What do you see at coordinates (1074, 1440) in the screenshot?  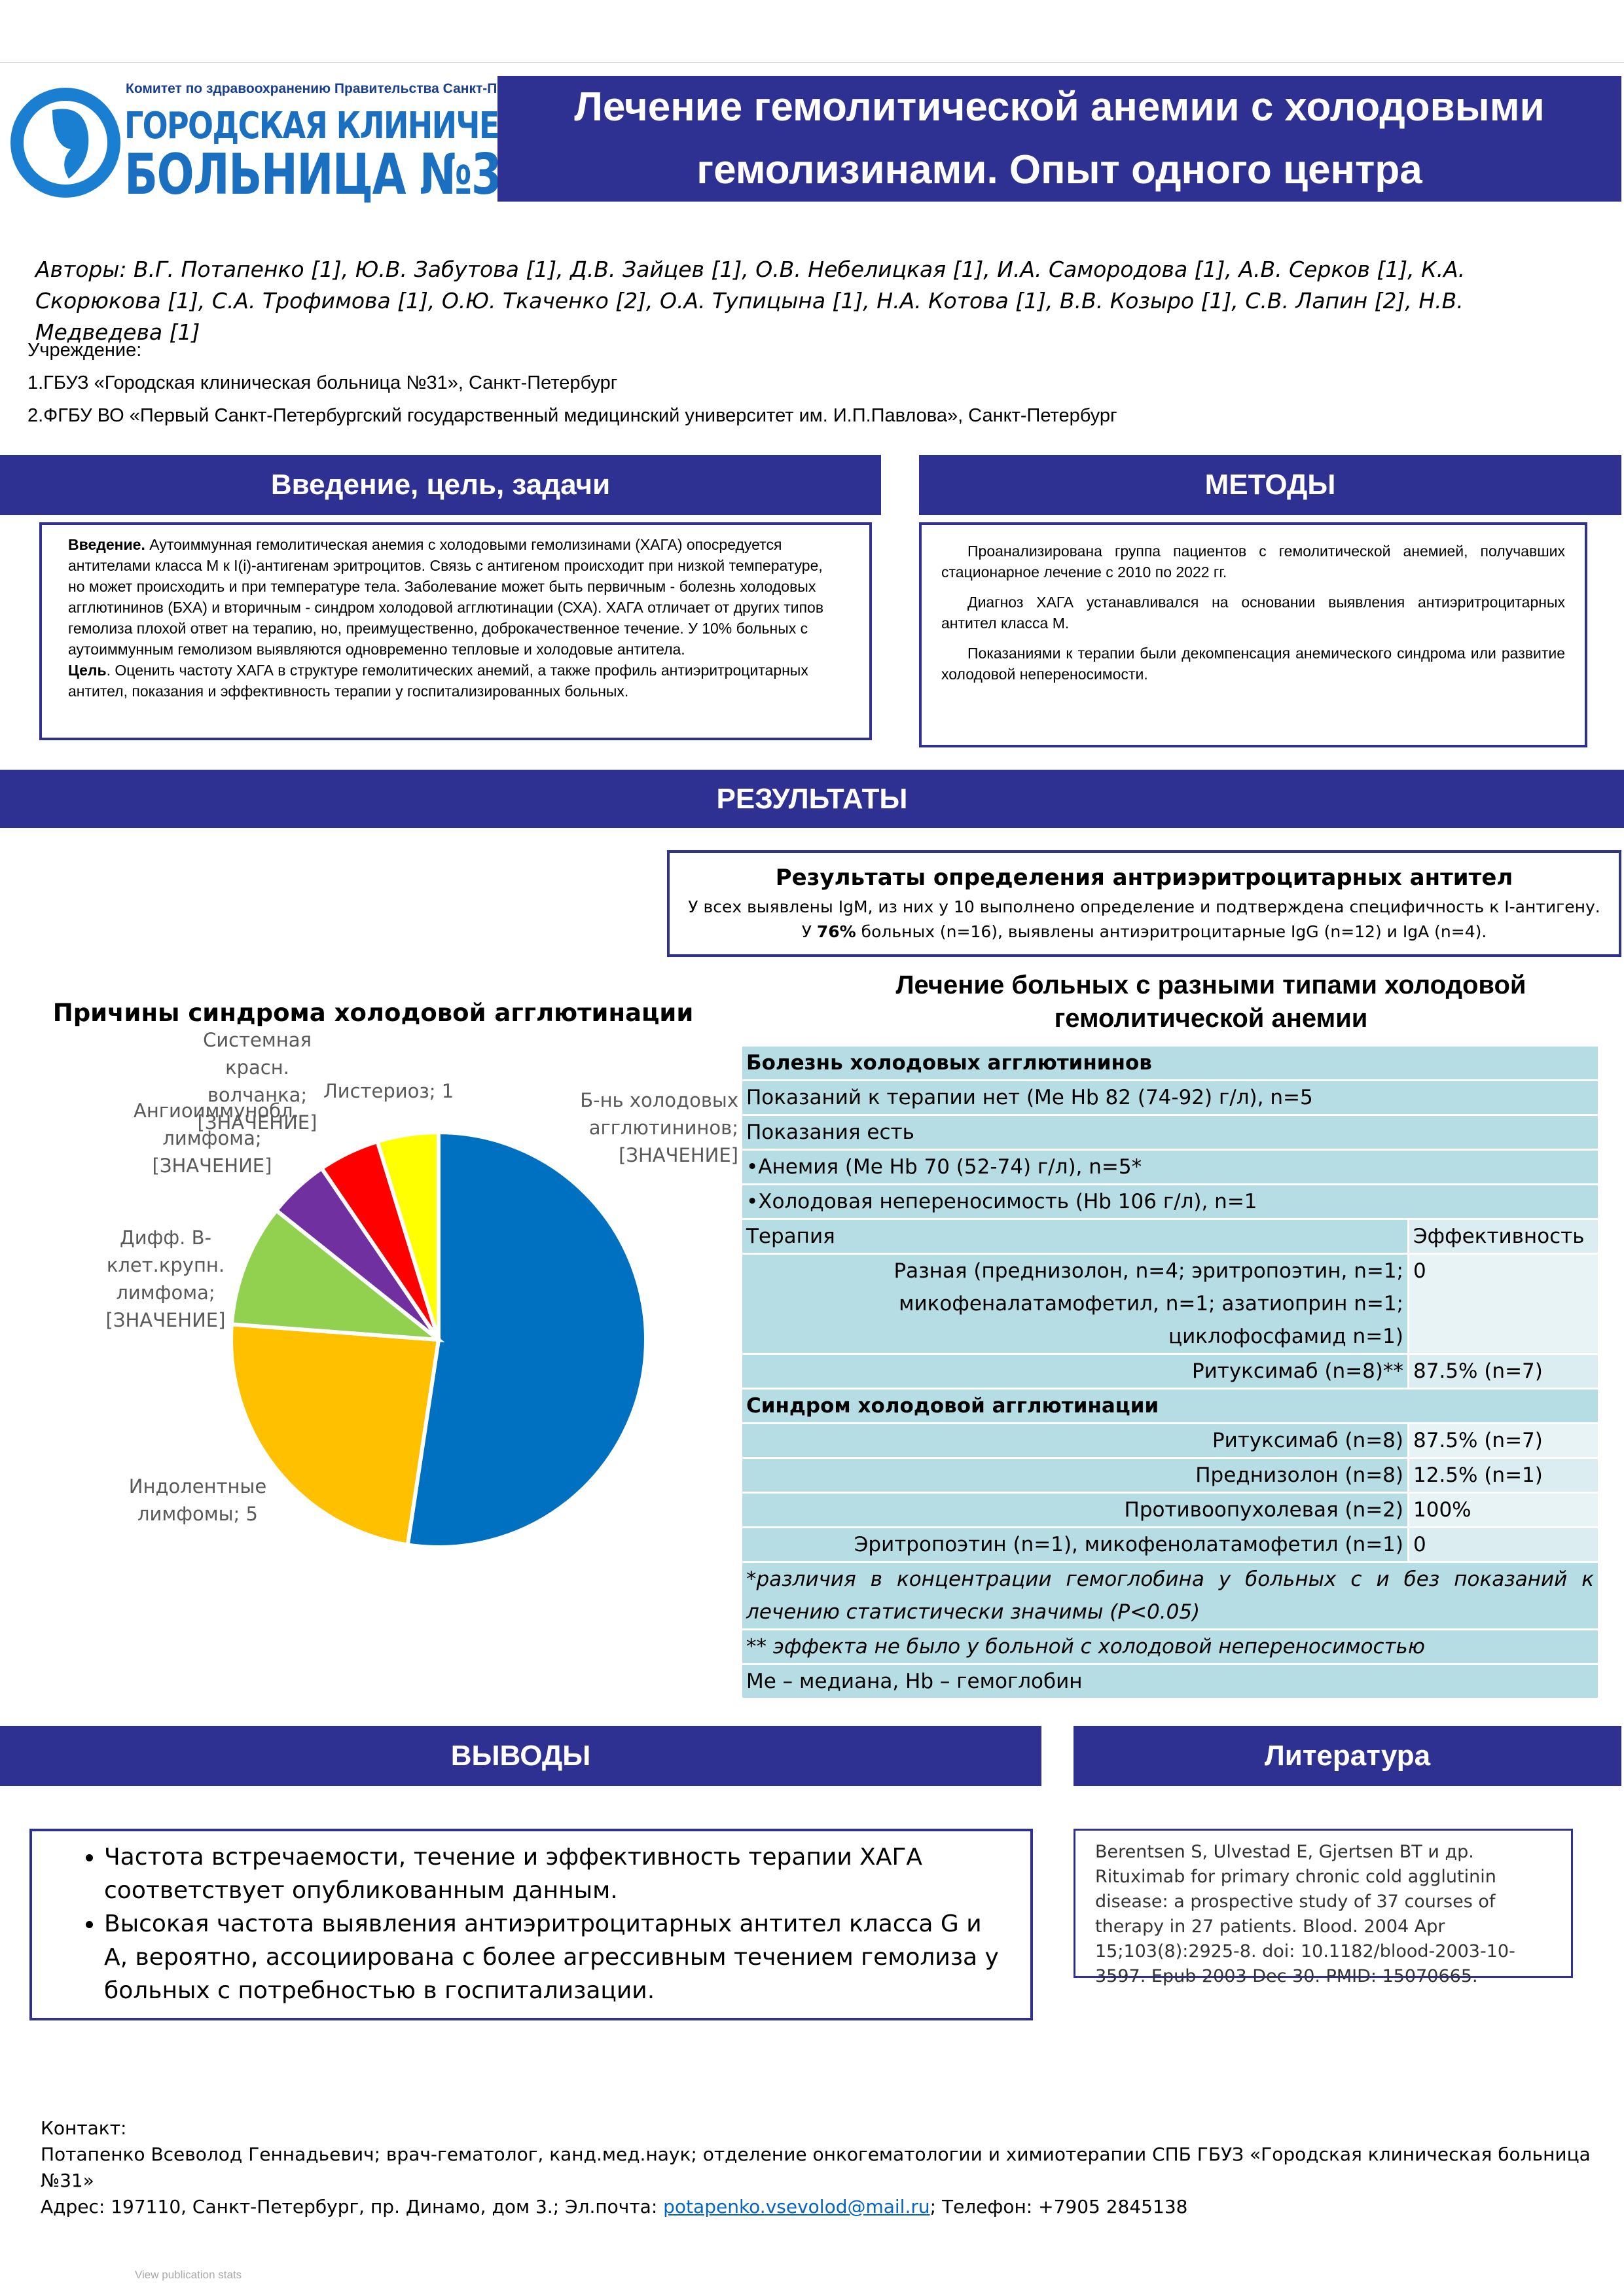 I see `table-cell: Ритуксимаб (n=8)` at bounding box center [1074, 1440].